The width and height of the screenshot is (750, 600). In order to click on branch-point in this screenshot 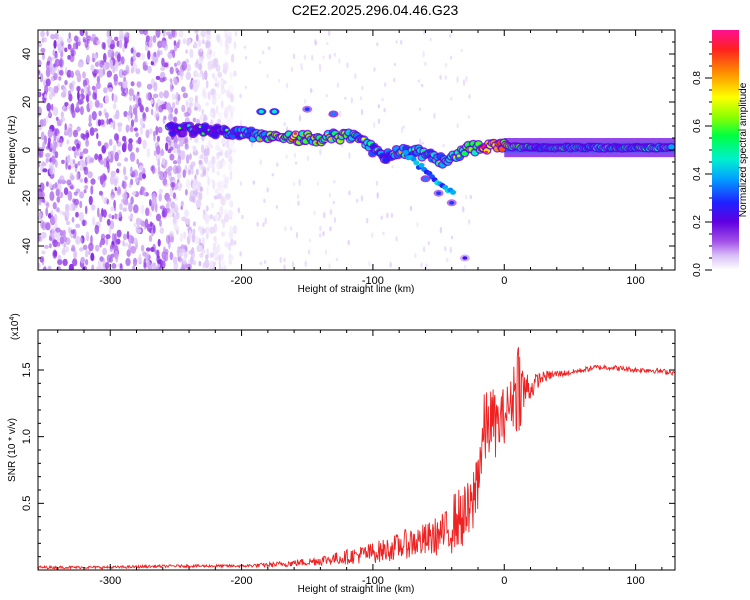, I will do `click(405, 152)`.